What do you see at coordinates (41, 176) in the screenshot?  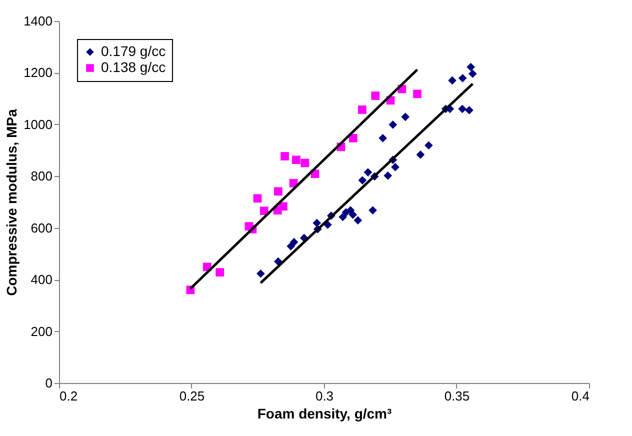 I see `y-tick-label: 800` at bounding box center [41, 176].